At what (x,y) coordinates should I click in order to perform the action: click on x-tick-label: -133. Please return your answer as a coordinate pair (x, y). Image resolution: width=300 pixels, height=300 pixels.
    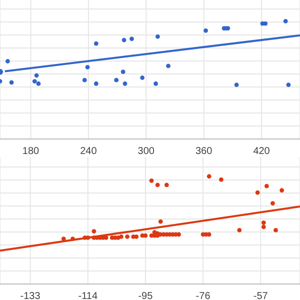
    Looking at the image, I should click on (30, 295).